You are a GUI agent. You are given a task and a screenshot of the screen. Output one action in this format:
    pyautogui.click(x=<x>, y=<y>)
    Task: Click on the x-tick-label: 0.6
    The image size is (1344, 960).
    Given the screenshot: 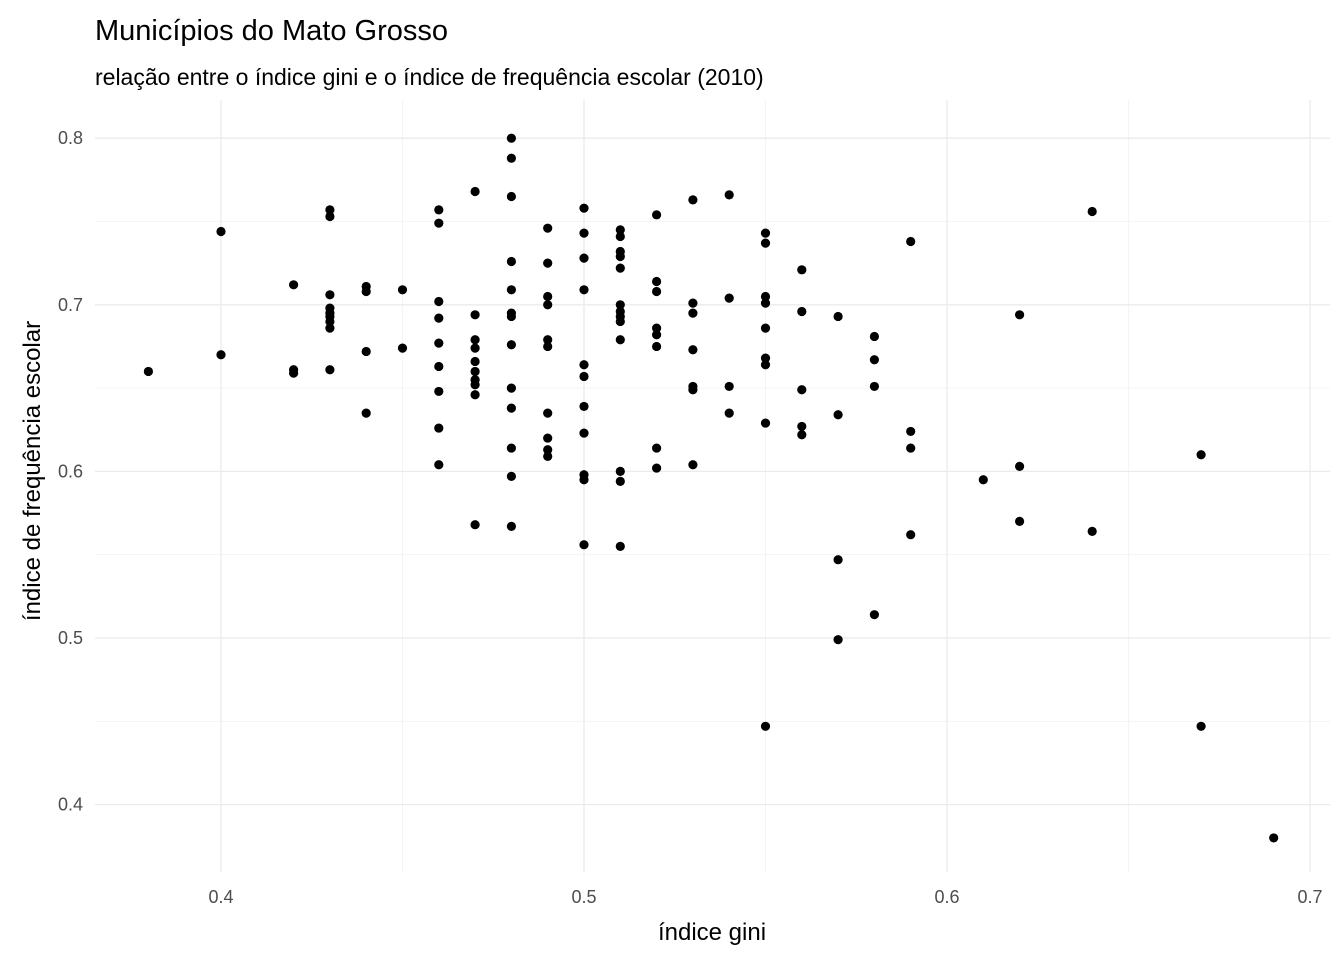 What is the action you would take?
    pyautogui.click(x=946, y=897)
    